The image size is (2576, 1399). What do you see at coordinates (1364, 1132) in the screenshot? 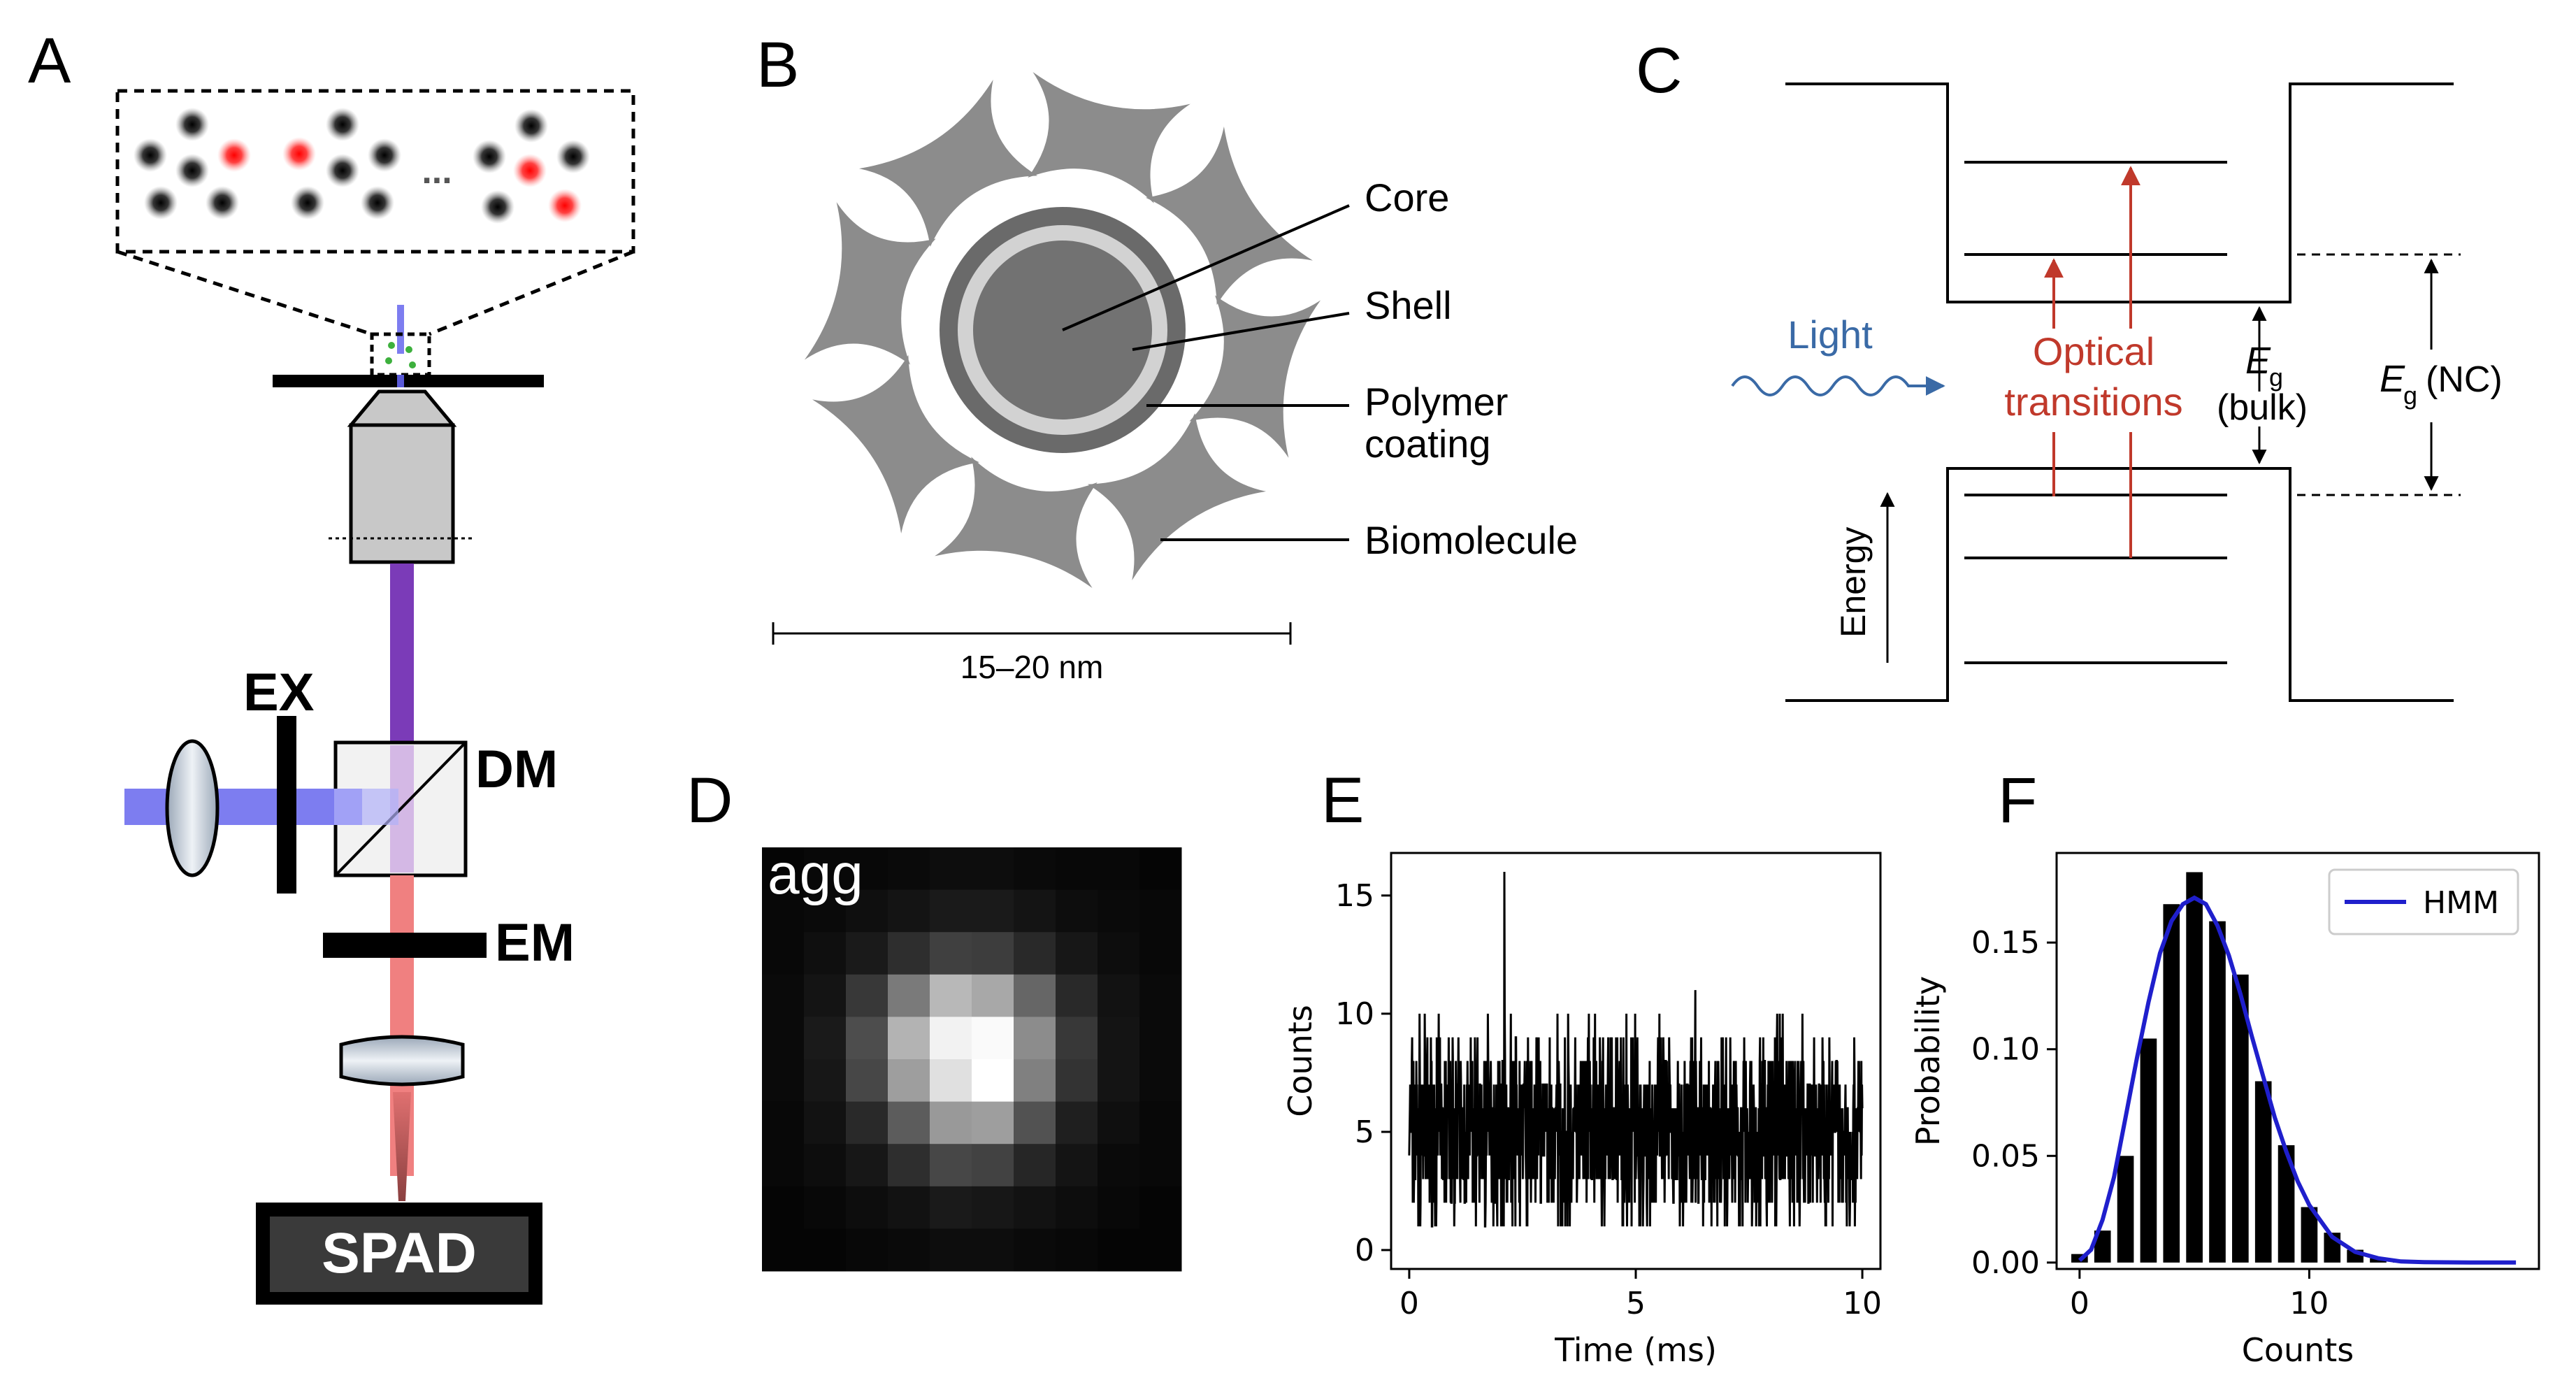
I see `y-tick-label: 5` at bounding box center [1364, 1132].